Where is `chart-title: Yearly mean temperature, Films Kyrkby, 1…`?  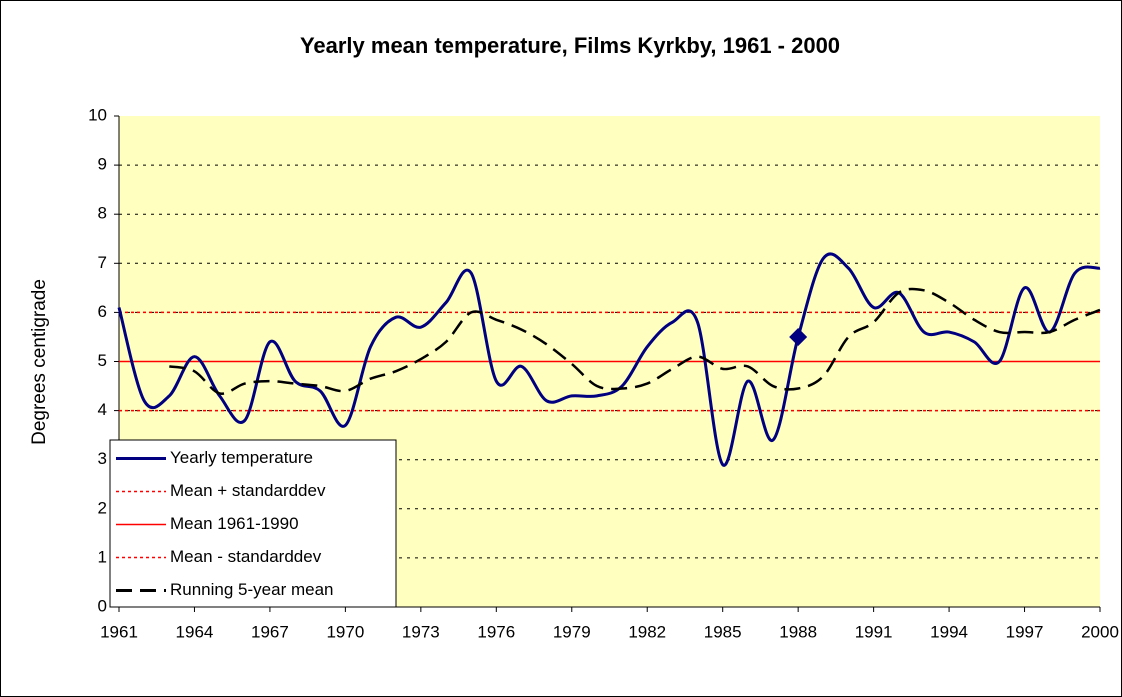
chart-title: Yearly mean temperature, Films Kyrkby, 1… is located at coordinates (570, 45).